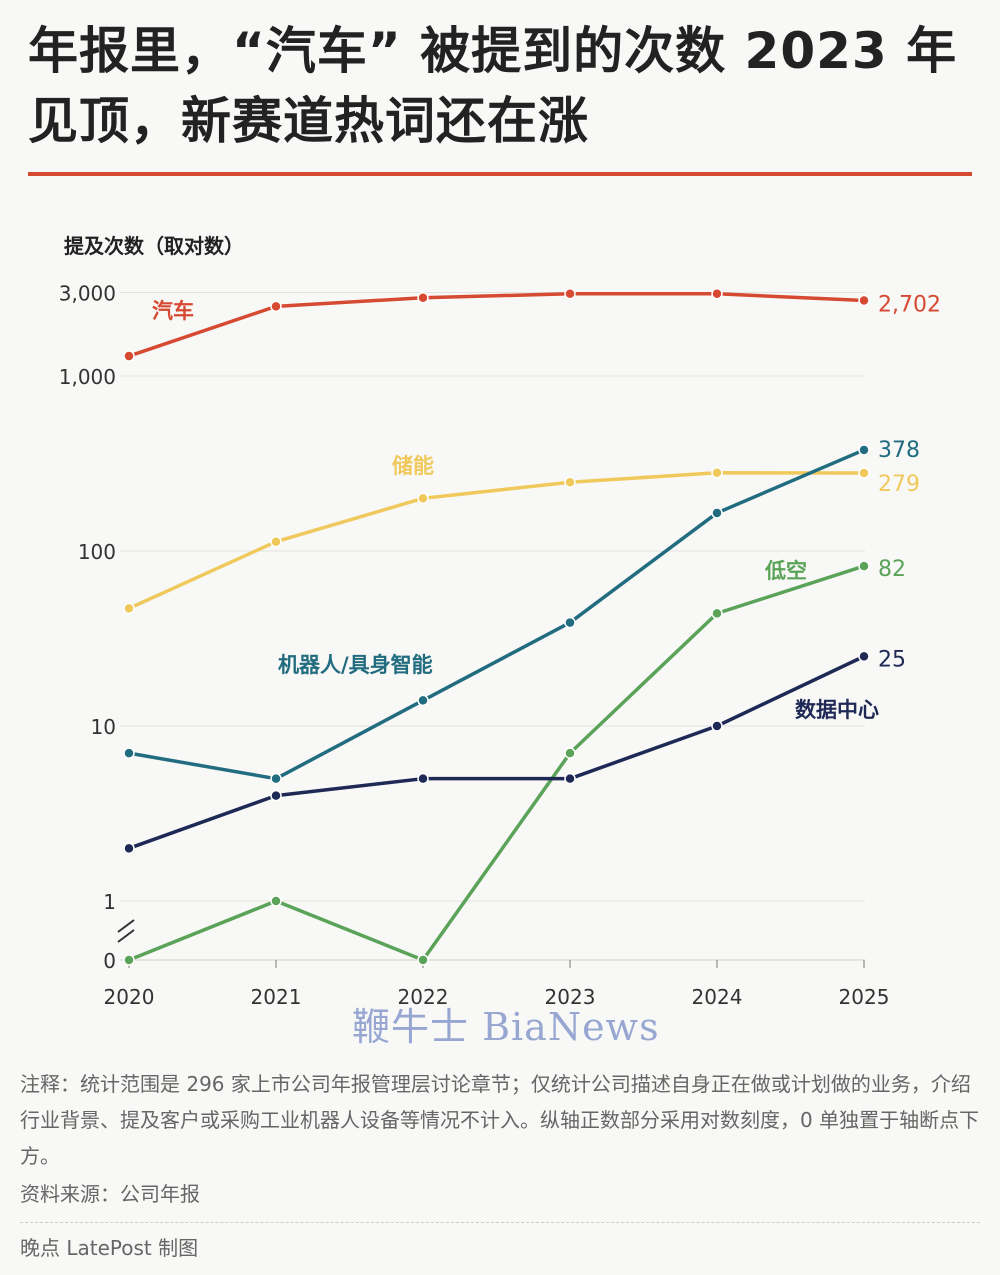 Image resolution: width=1000 pixels, height=1275 pixels. Describe the element at coordinates (109, 961) in the screenshot. I see `y-tick-label: 0` at that location.